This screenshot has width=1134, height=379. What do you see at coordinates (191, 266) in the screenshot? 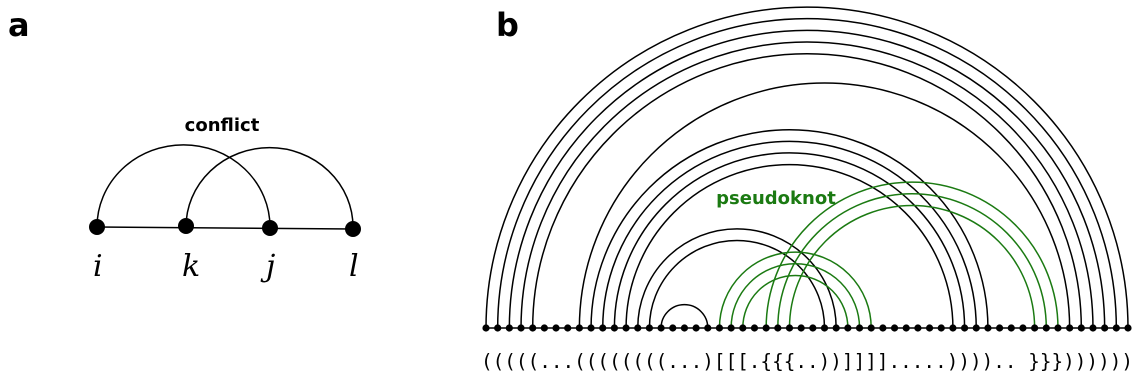
I see `node-label-k: k` at bounding box center [191, 266].